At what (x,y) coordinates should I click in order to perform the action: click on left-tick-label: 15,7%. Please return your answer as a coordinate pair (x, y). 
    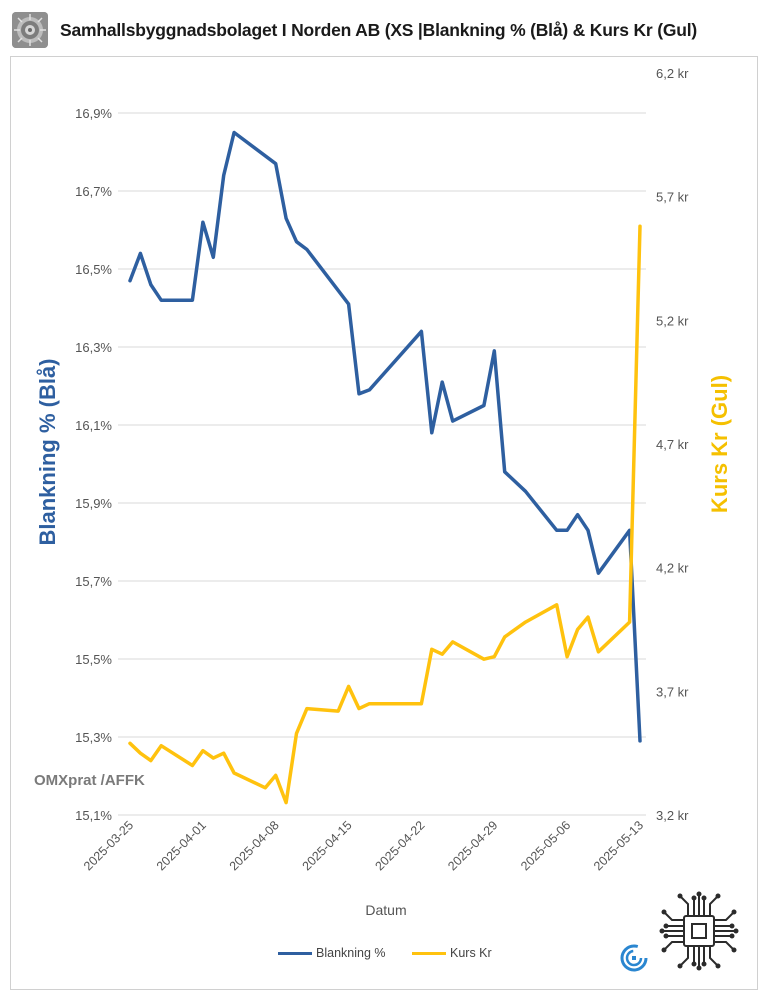
    Looking at the image, I should click on (93, 581).